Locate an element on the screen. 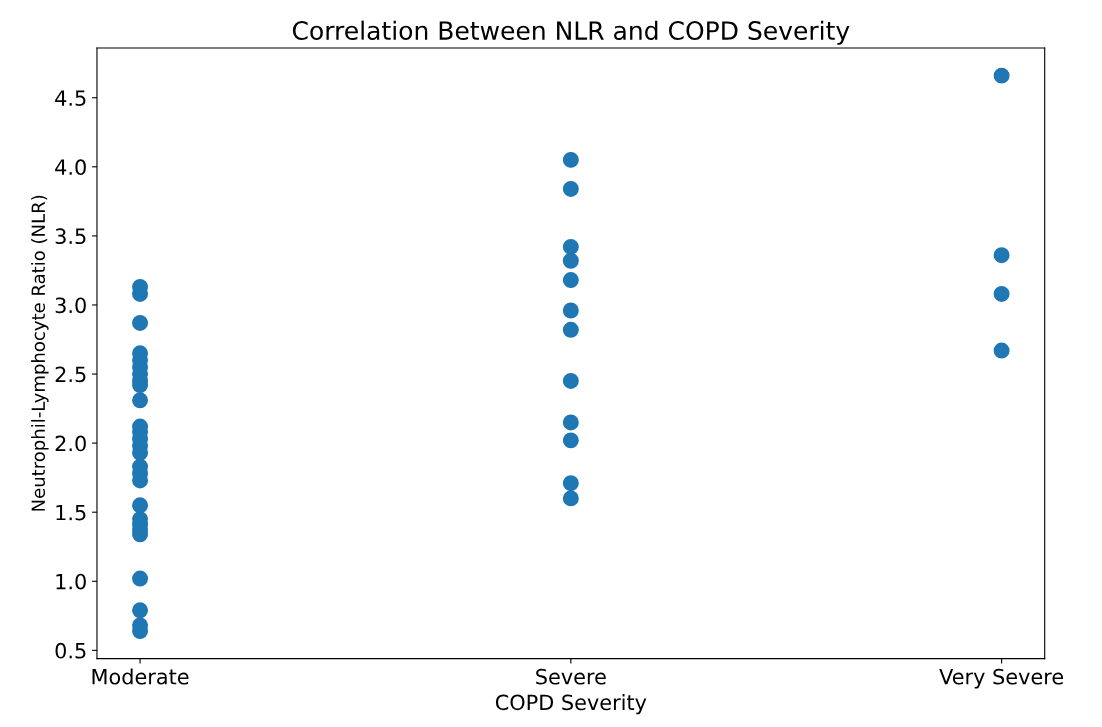  x-tick-label: Severe is located at coordinates (571, 676).